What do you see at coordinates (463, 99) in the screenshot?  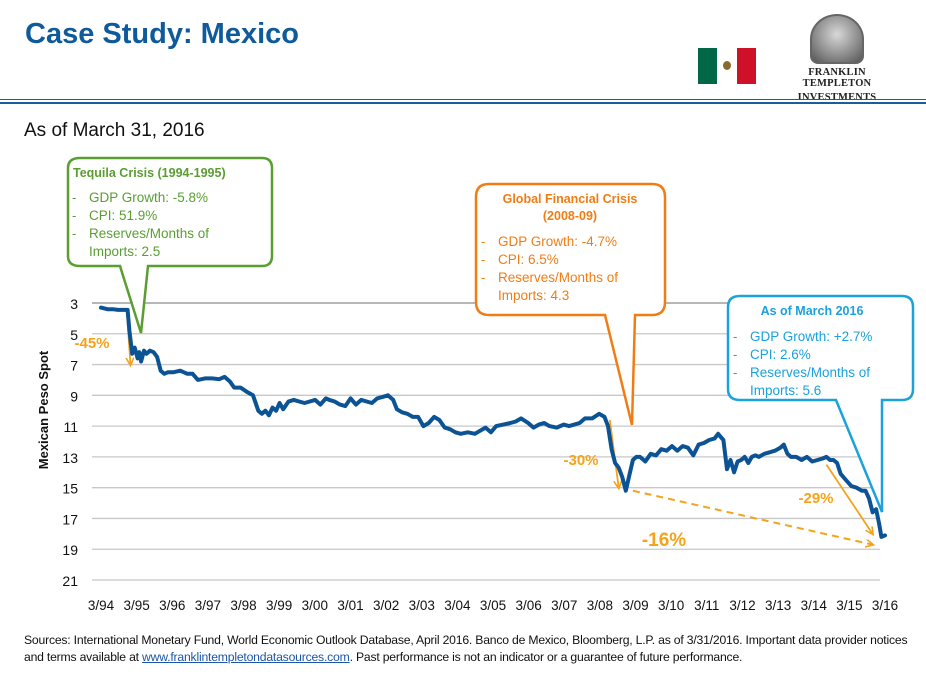 I see `header-divider-thin` at bounding box center [463, 99].